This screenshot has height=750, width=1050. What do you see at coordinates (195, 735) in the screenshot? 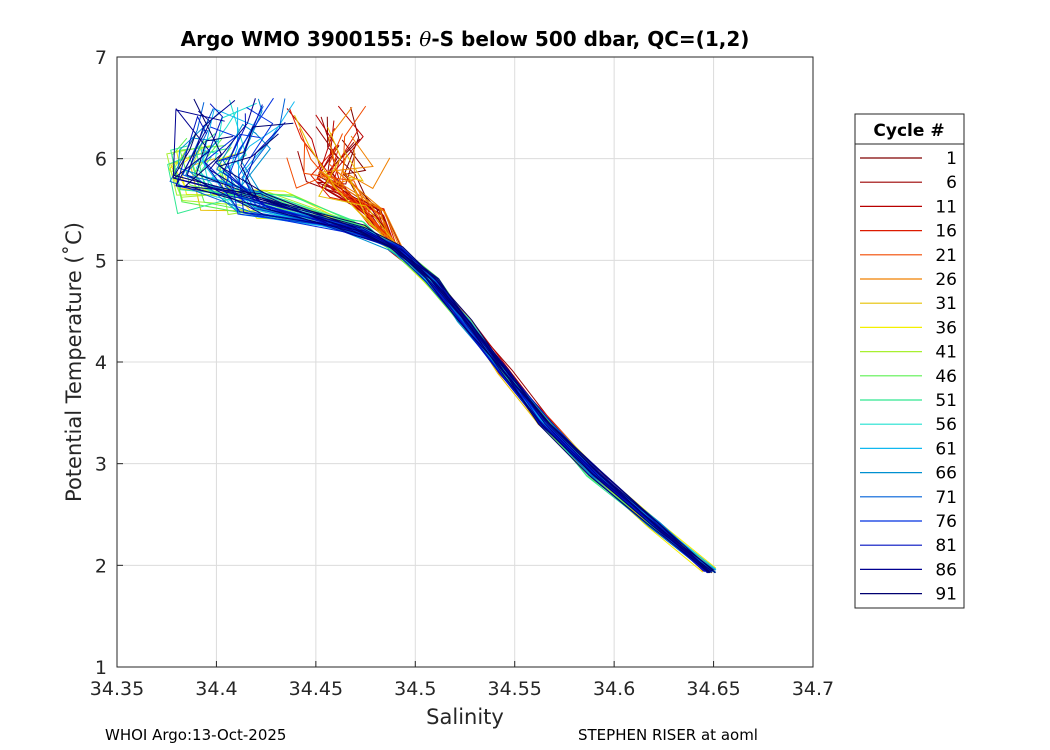
I see `footer-left: WHOI Argo:13-Oct-2025` at bounding box center [195, 735].